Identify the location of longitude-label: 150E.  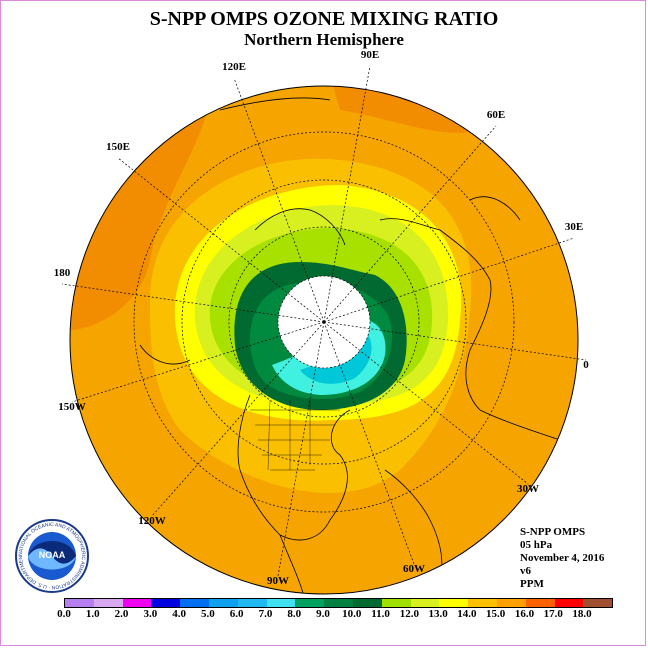
(118, 147).